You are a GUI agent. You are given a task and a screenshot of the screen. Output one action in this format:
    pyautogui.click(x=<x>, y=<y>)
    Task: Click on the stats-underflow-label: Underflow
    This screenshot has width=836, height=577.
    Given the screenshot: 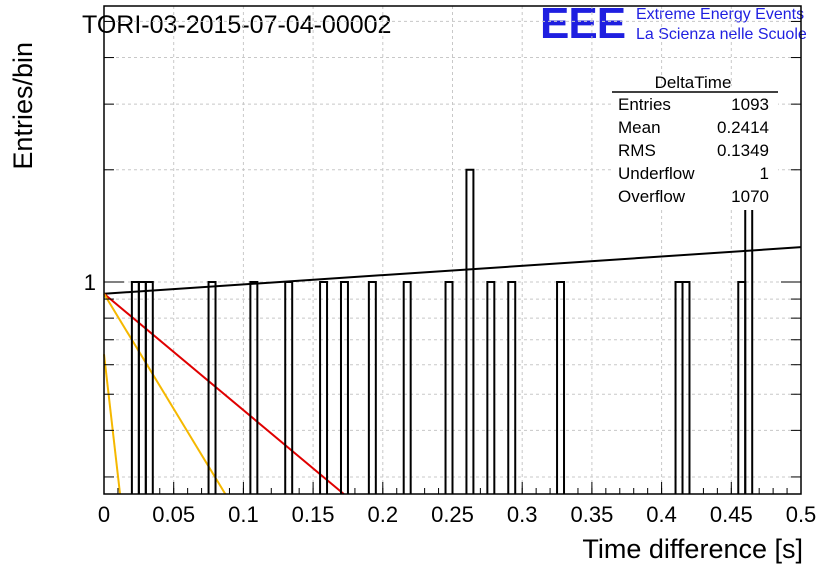 What is the action you would take?
    pyautogui.click(x=656, y=173)
    